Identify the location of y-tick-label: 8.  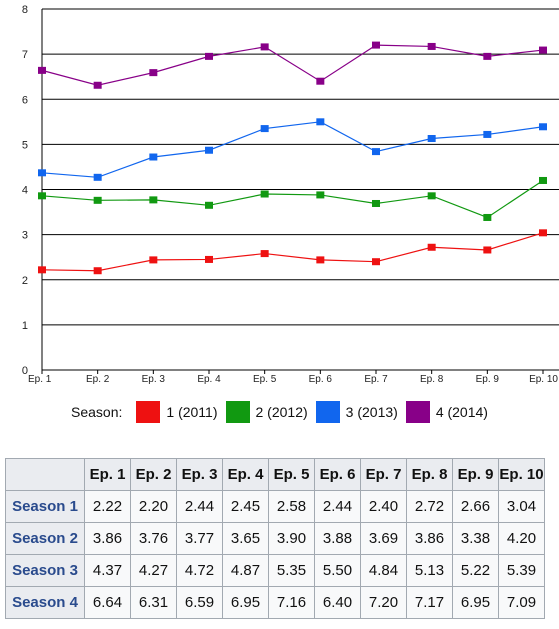
(25, 10).